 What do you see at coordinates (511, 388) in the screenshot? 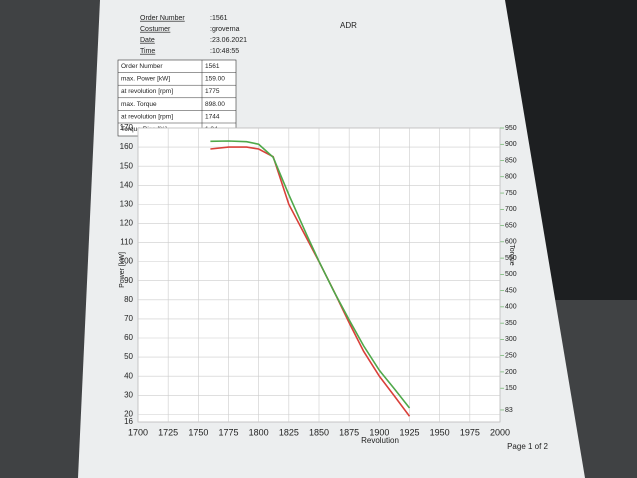
I see `y2-tick-label: 150` at bounding box center [511, 388].